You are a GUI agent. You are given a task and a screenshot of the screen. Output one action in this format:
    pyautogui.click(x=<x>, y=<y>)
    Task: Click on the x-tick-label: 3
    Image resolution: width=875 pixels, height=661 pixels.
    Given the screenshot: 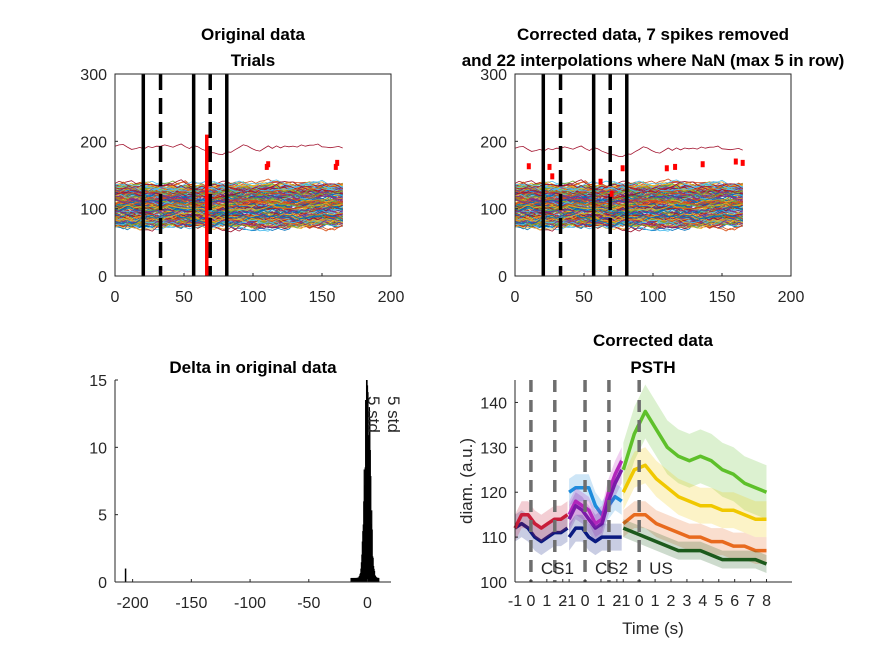 What is the action you would take?
    pyautogui.click(x=686, y=601)
    